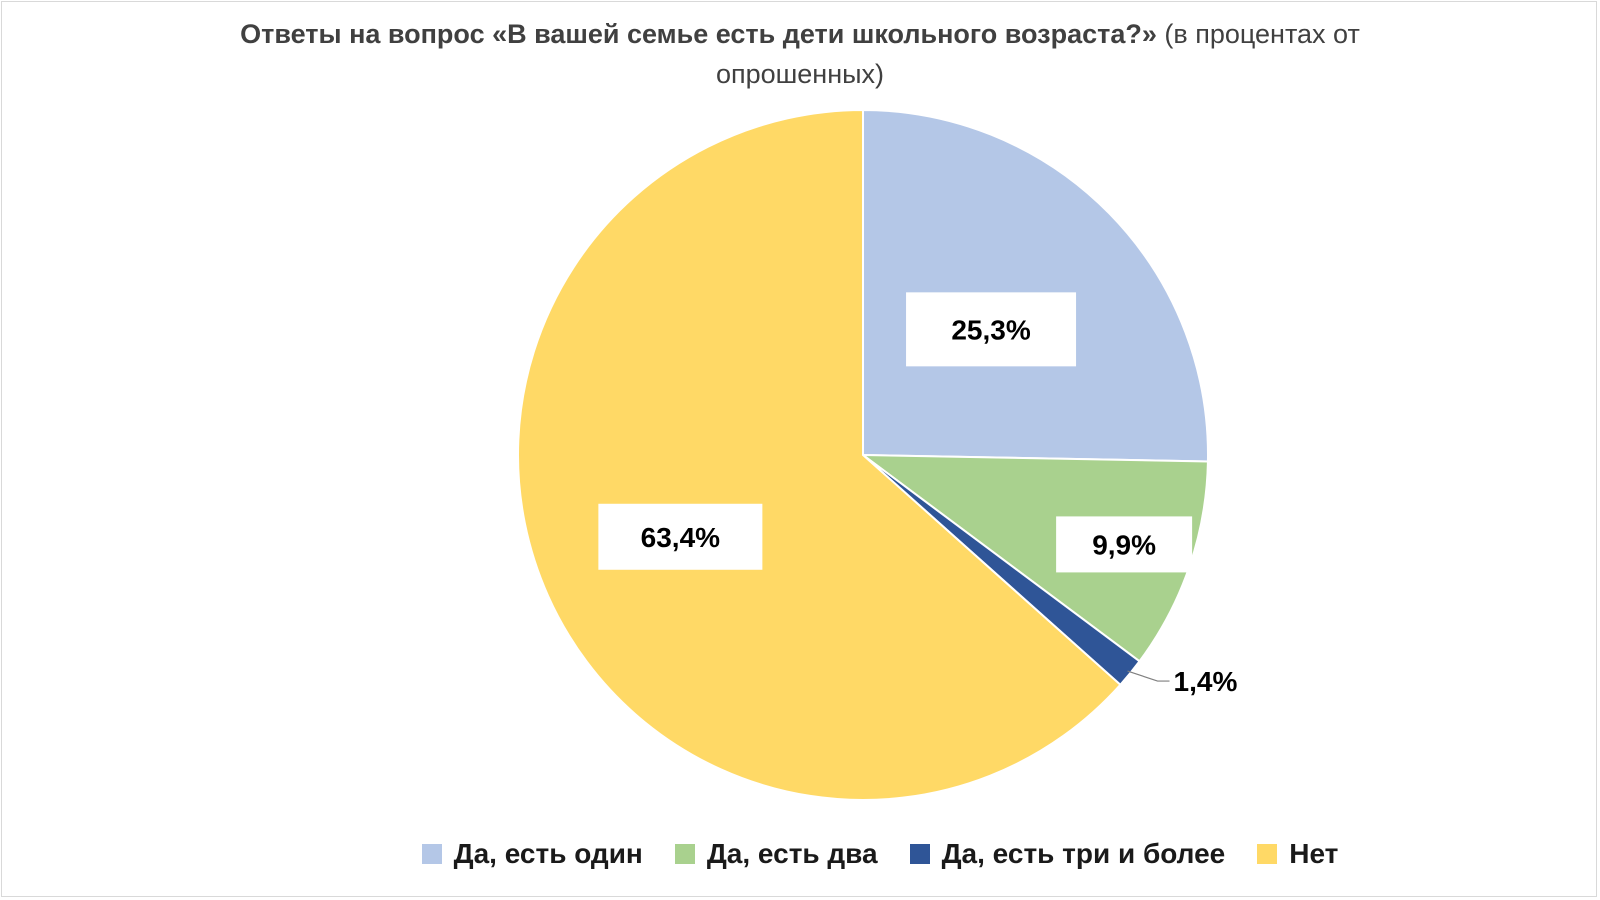 Image resolution: width=1600 pixels, height=900 pixels. I want to click on legend-item-1: Да, есть один, so click(532, 854).